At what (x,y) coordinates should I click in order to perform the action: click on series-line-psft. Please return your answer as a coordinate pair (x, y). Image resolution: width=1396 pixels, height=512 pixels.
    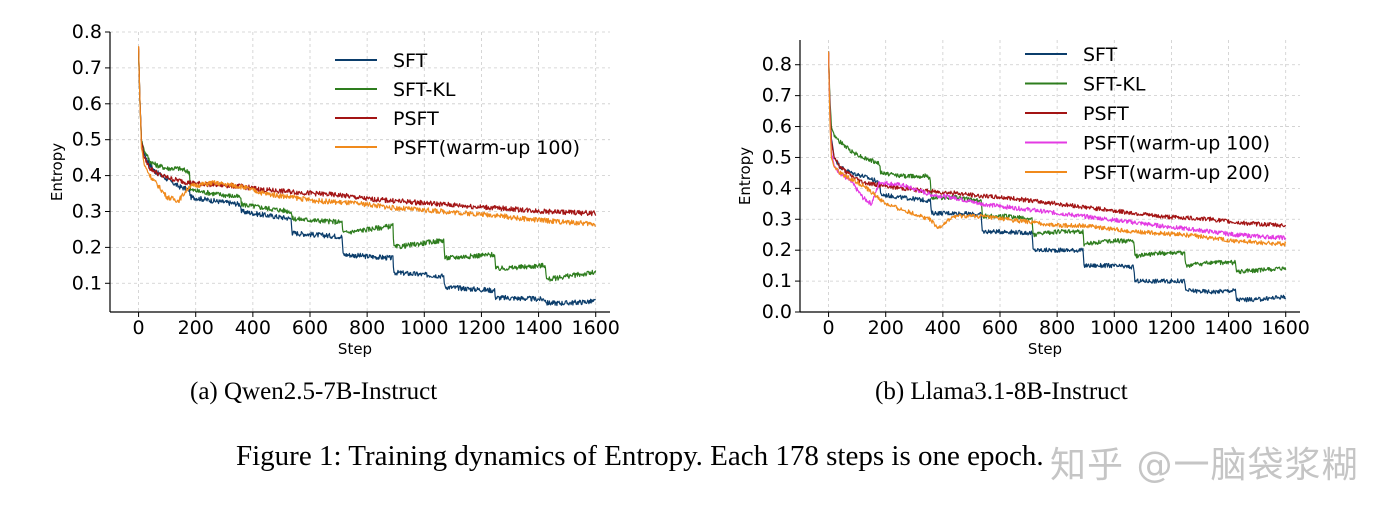
    Looking at the image, I should click on (1057, 140).